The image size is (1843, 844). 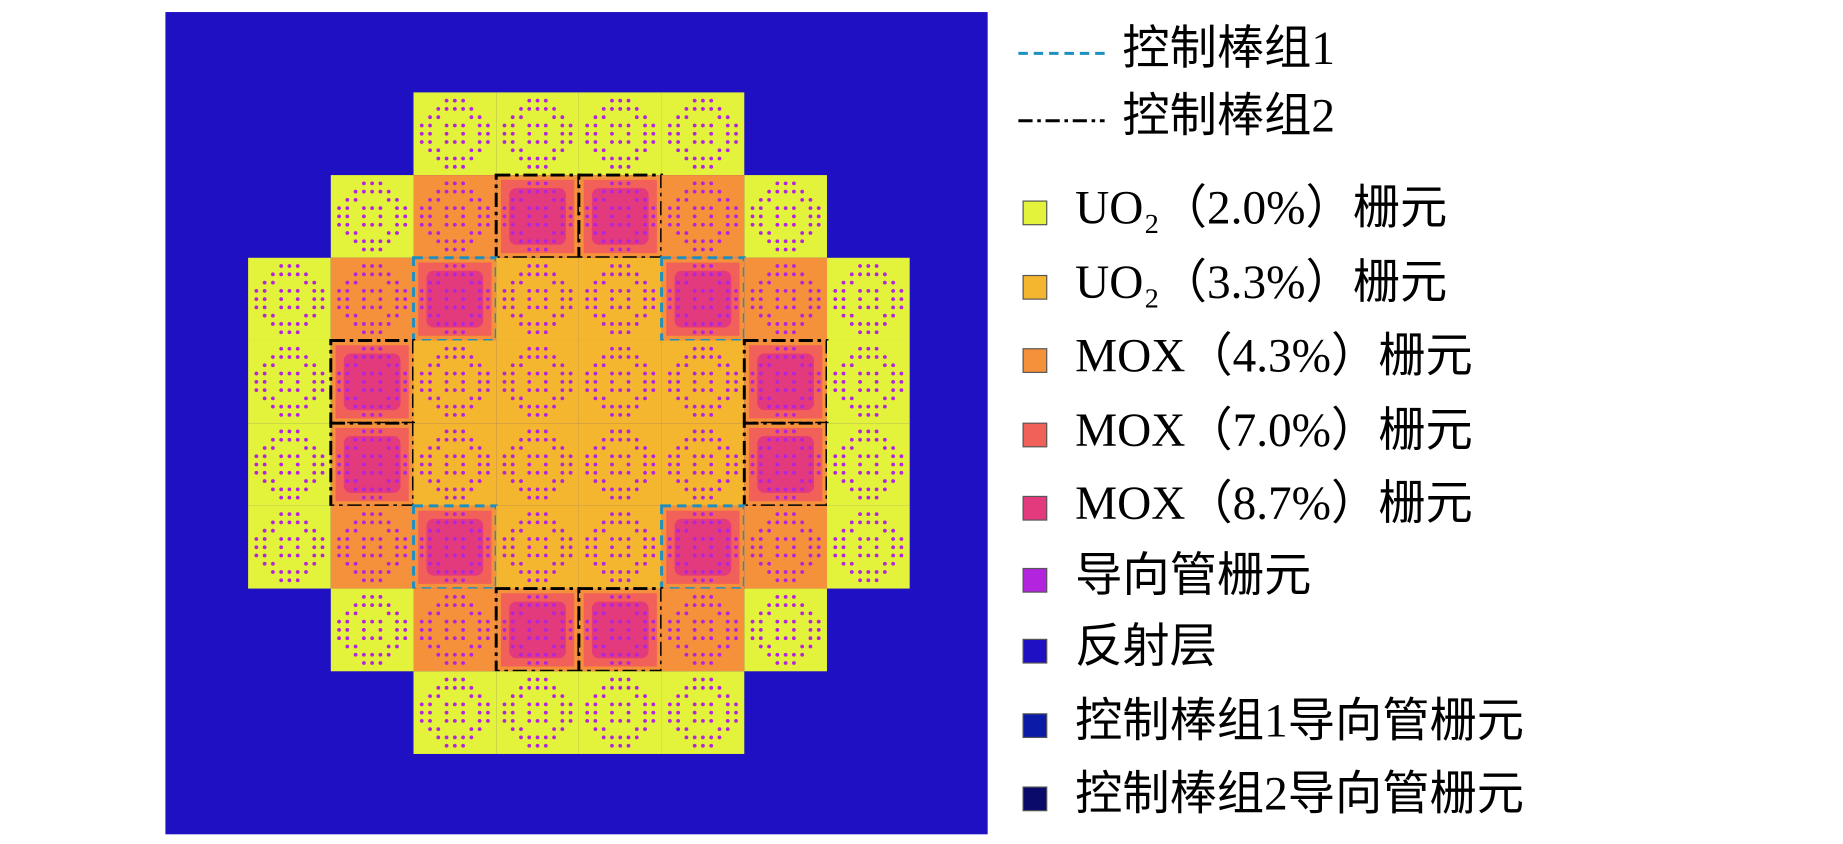 I want to click on legend-label: 反射层, so click(x=1146, y=647).